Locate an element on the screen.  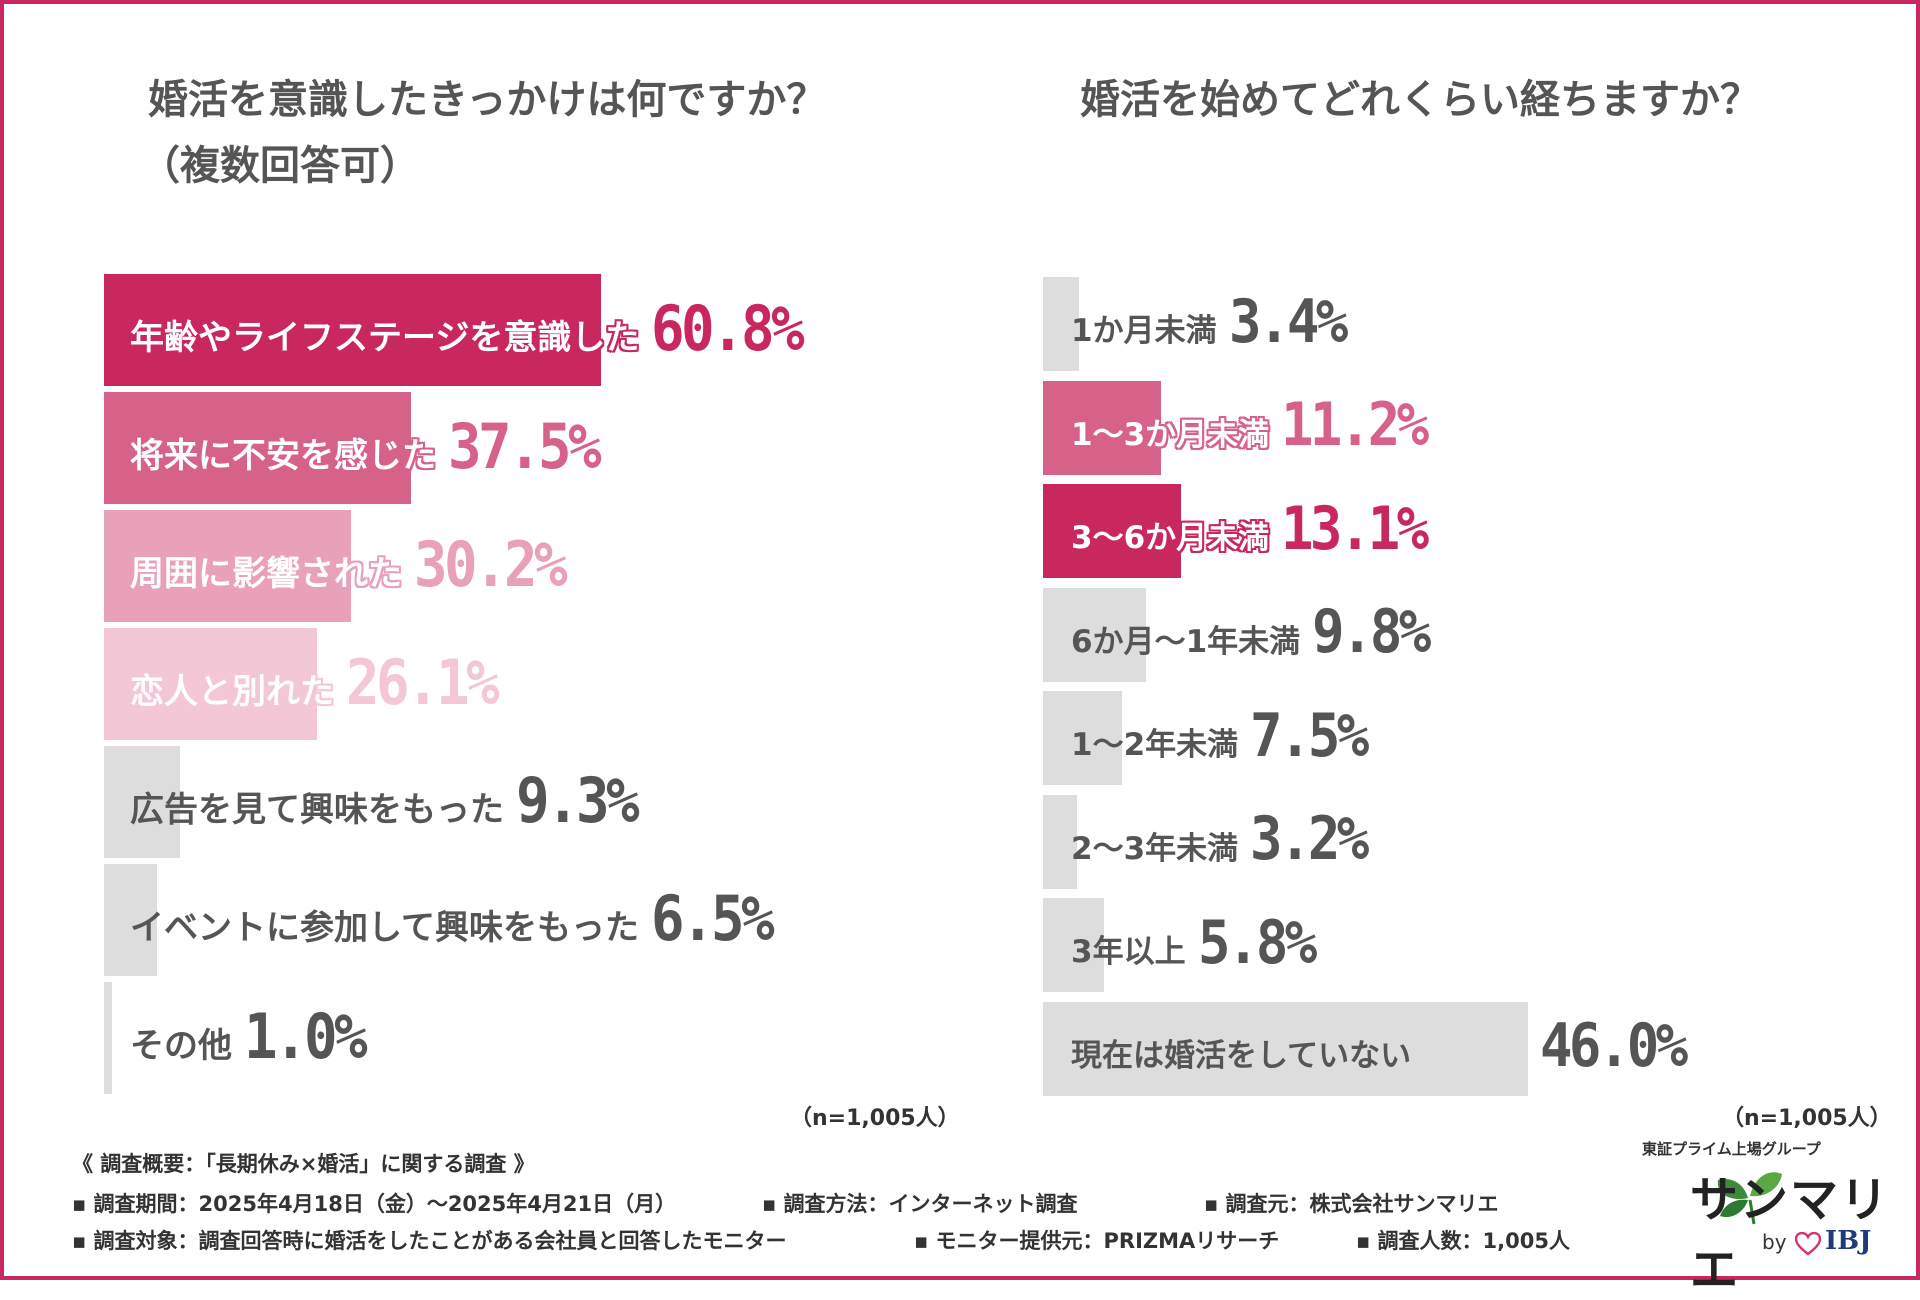
bar-label-right-5: 2〜3年未満 is located at coordinates (1155, 848).